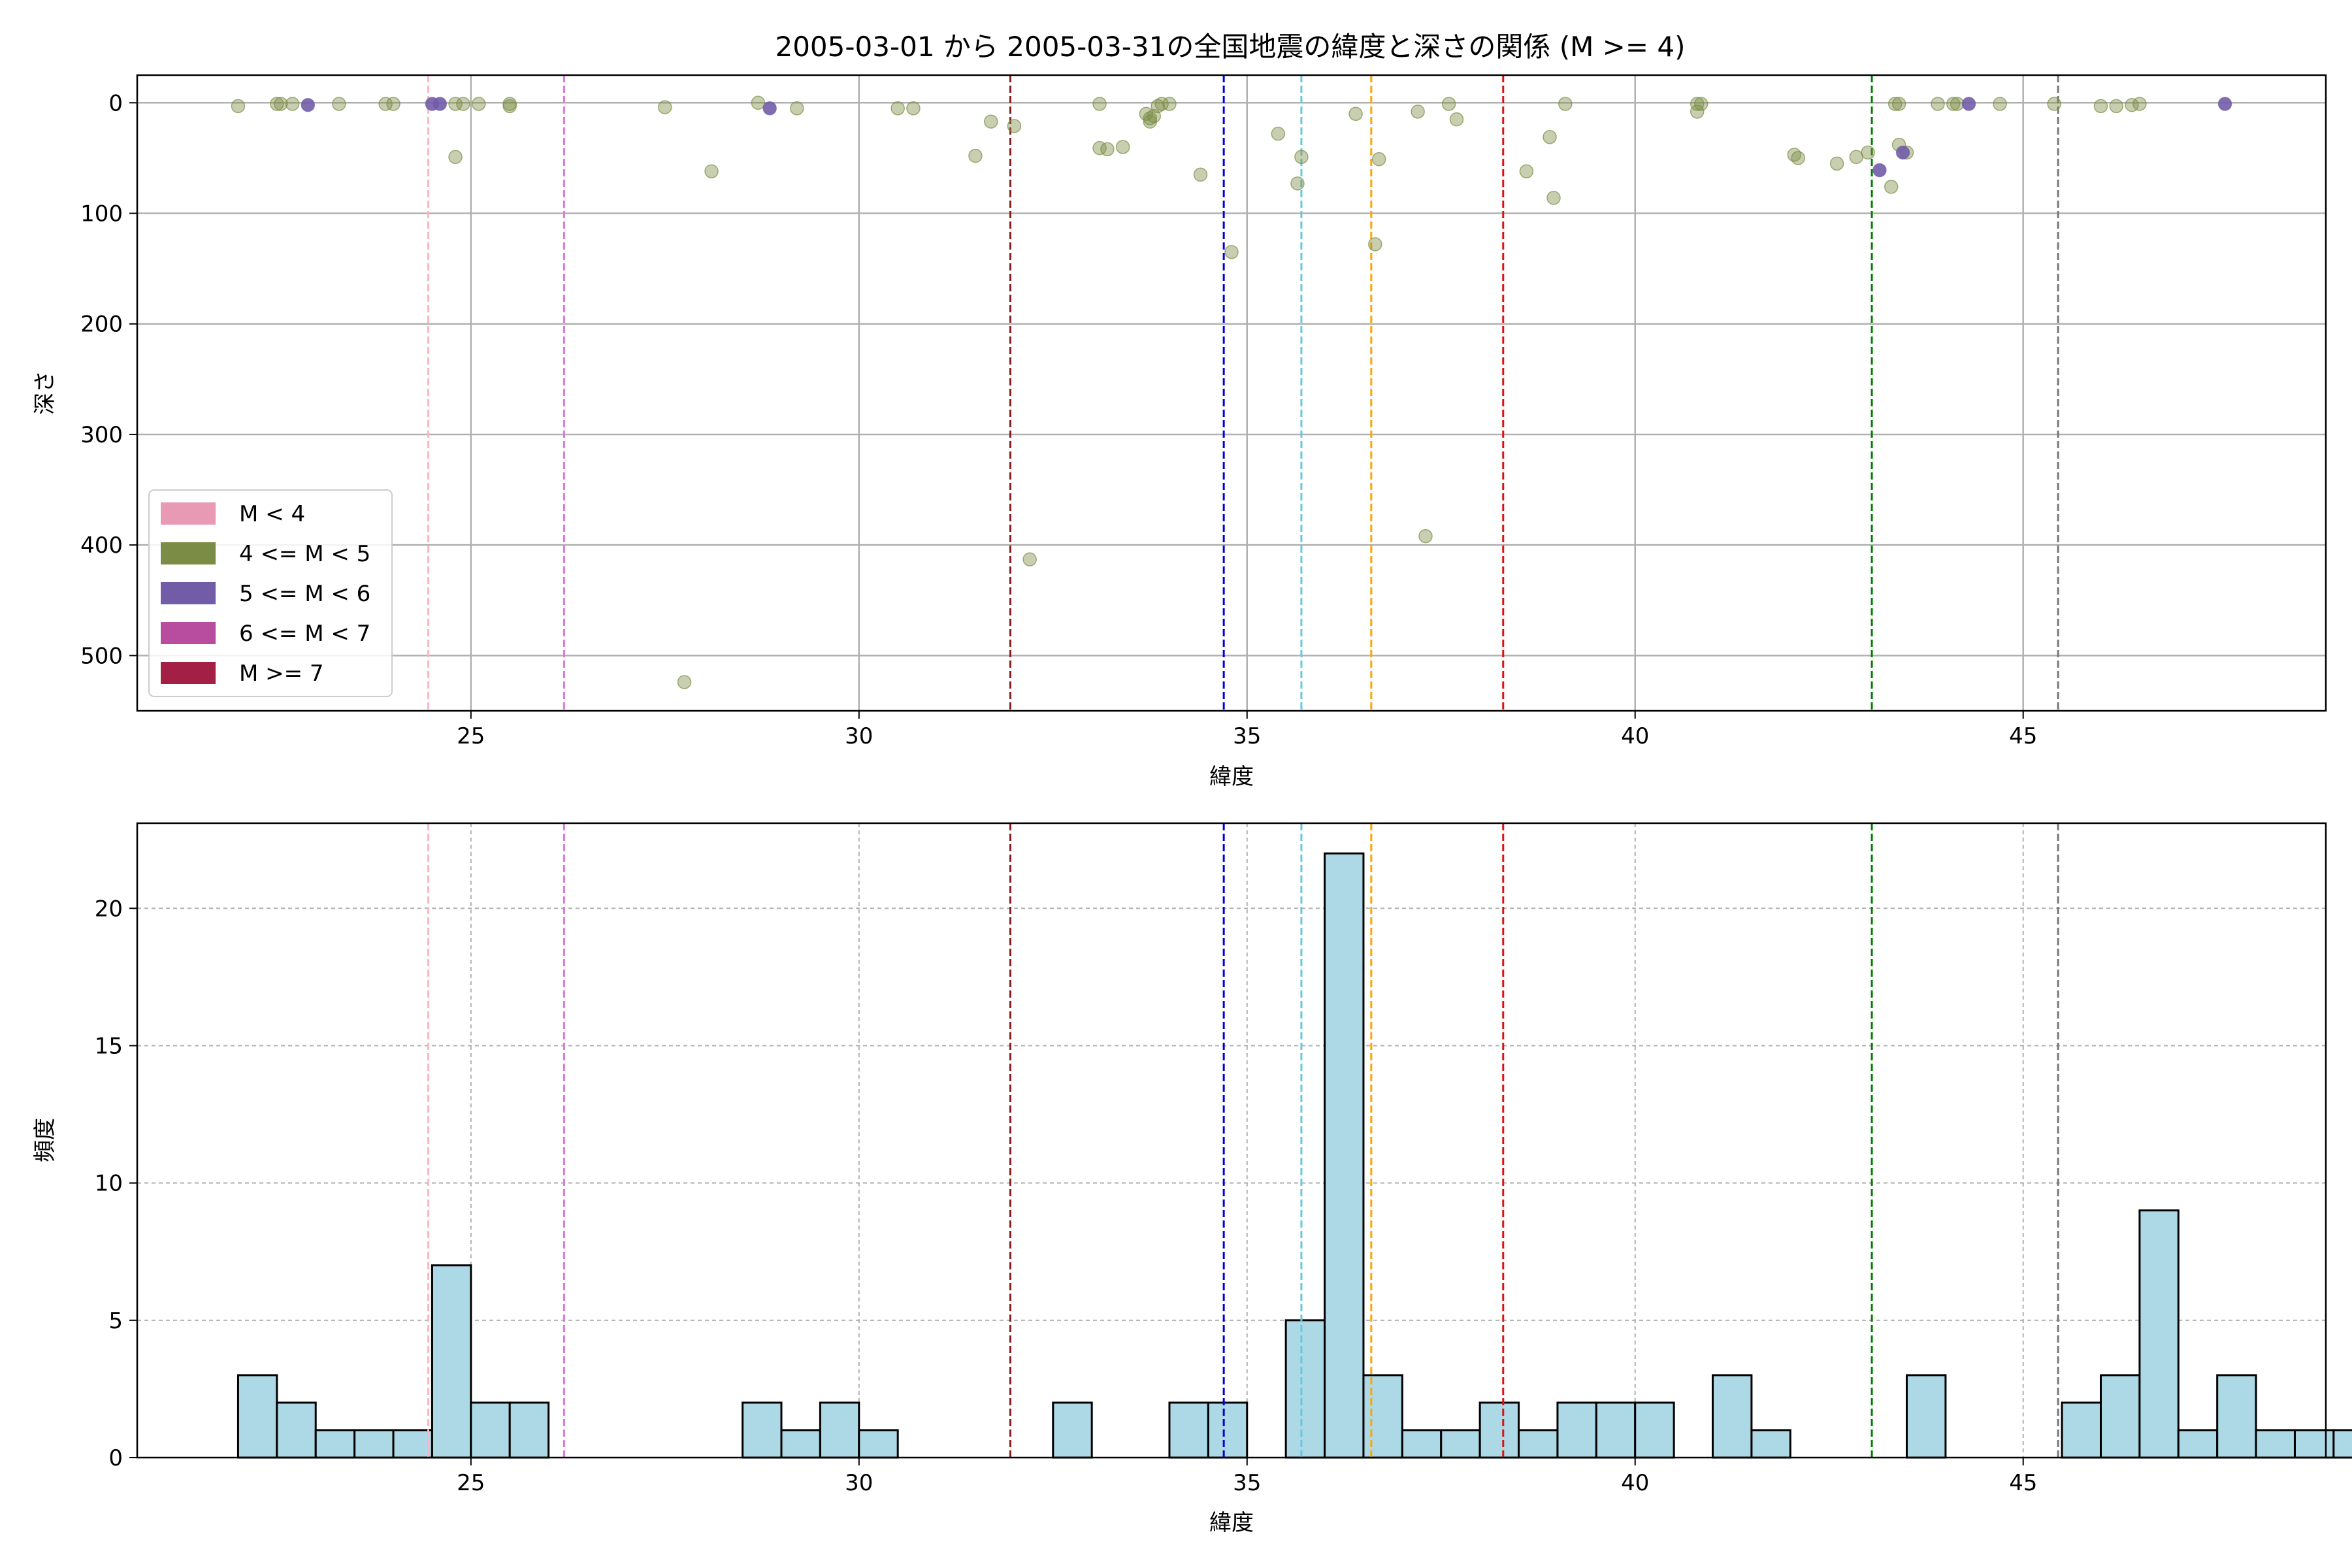 The width and height of the screenshot is (2352, 1568). Describe the element at coordinates (1635, 736) in the screenshot. I see `x-tick-label: 40` at that location.